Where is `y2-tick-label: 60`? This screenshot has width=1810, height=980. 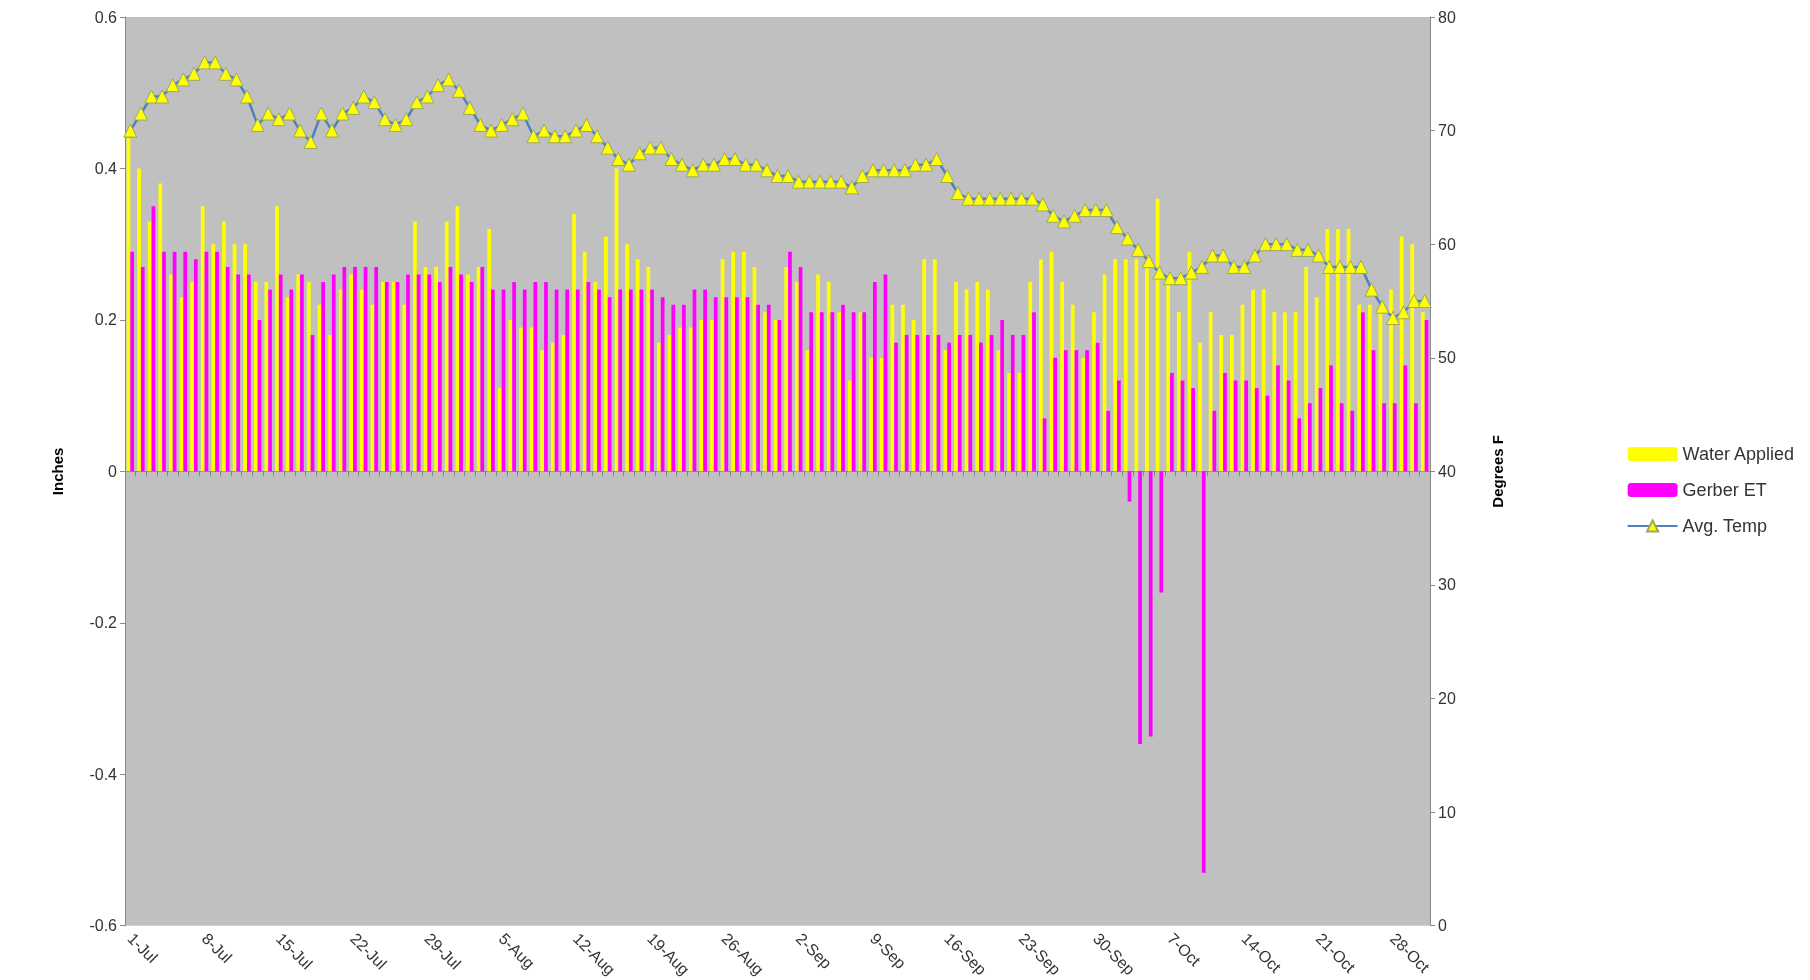 y2-tick-label: 60 is located at coordinates (1447, 244).